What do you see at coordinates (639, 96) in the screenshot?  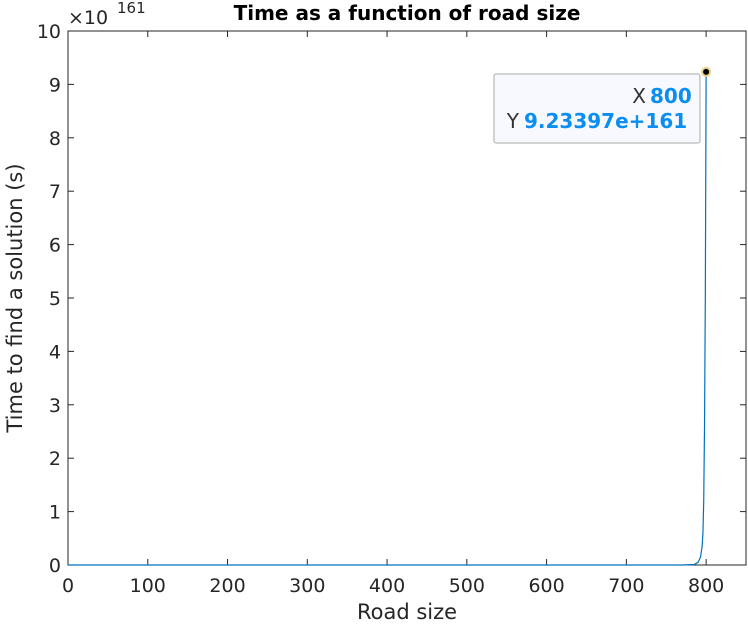 I see `datatip-x-key: X` at bounding box center [639, 96].